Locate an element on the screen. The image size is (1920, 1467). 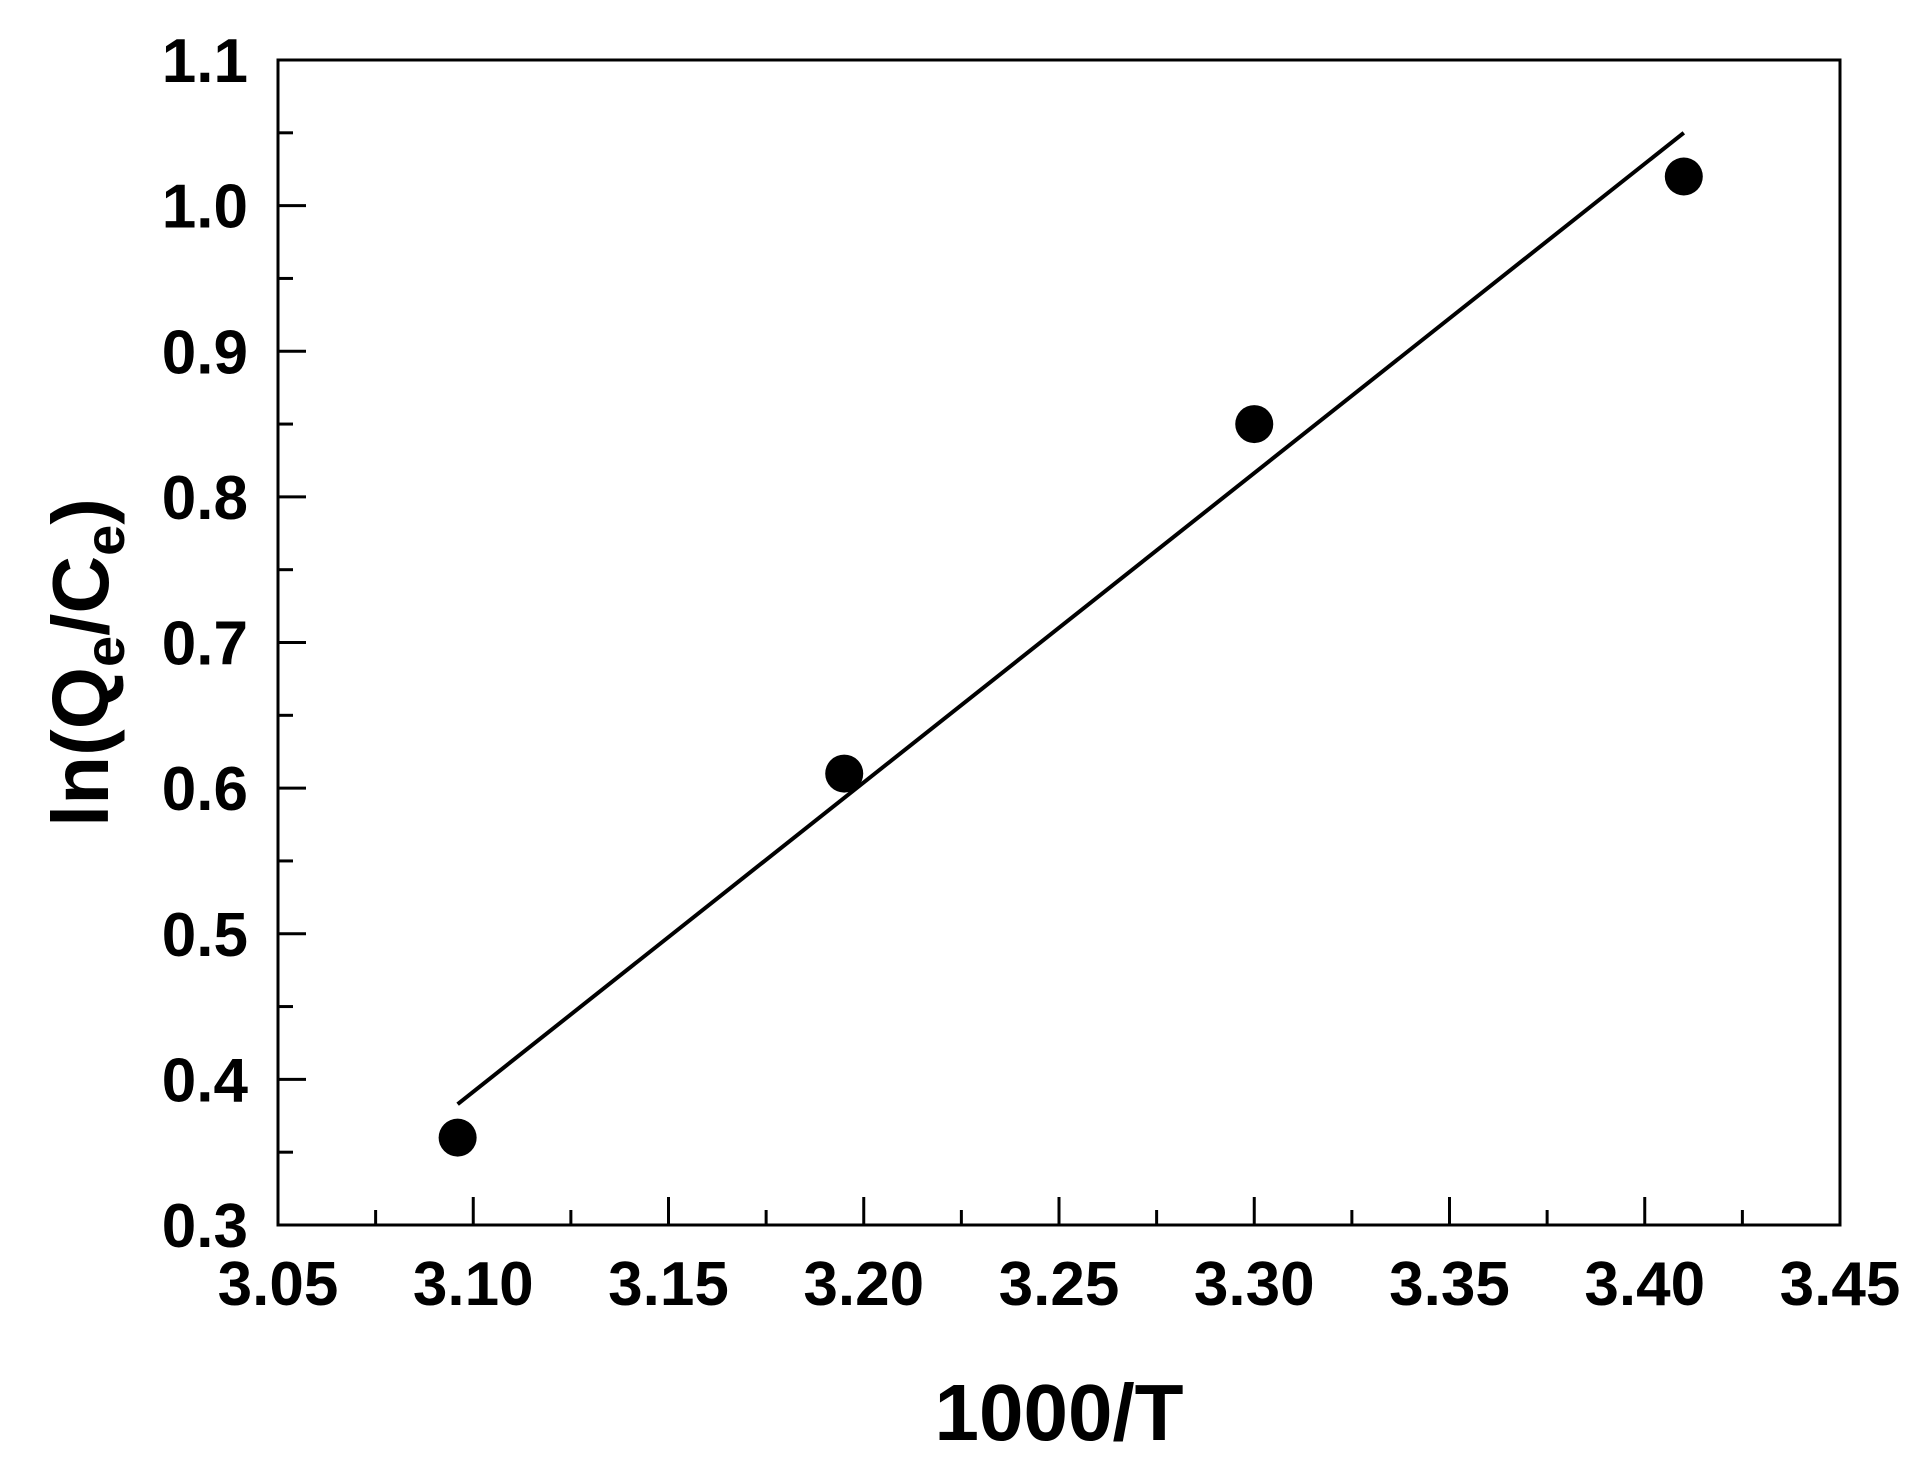
x-tick-label: 3.15 is located at coordinates (668, 1284).